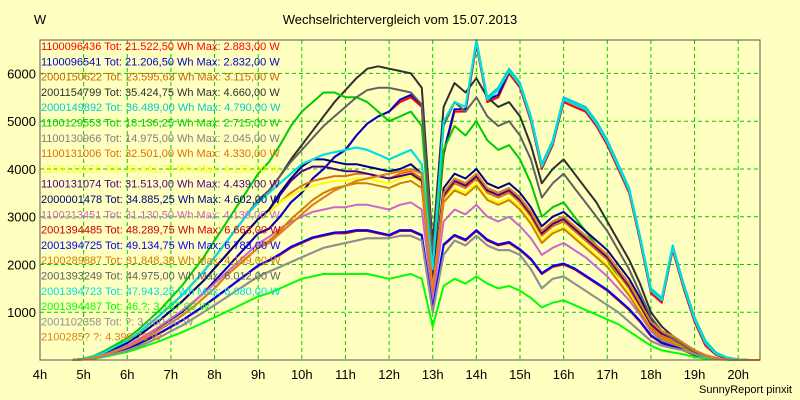 Image resolution: width=800 pixels, height=400 pixels. Describe the element at coordinates (345, 374) in the screenshot. I see `x-tick-label: 11h` at that location.